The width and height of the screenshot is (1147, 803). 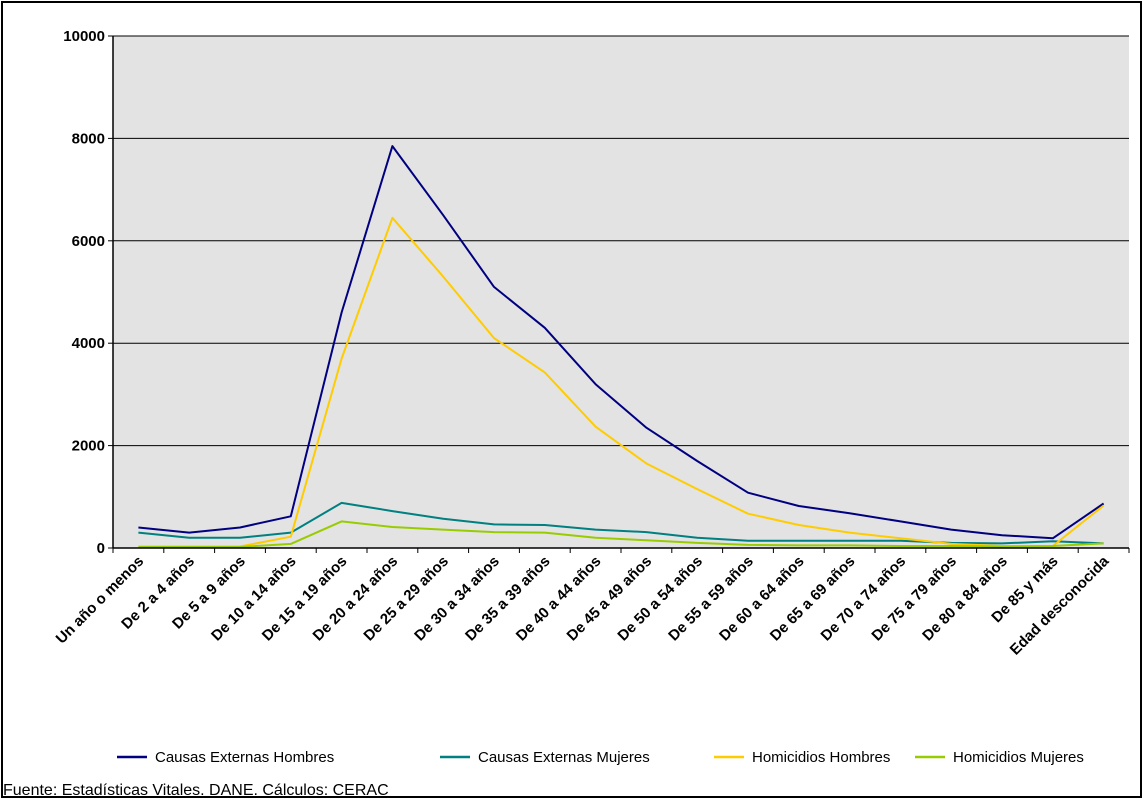 What do you see at coordinates (88, 446) in the screenshot?
I see `y-tick-label: 2000` at bounding box center [88, 446].